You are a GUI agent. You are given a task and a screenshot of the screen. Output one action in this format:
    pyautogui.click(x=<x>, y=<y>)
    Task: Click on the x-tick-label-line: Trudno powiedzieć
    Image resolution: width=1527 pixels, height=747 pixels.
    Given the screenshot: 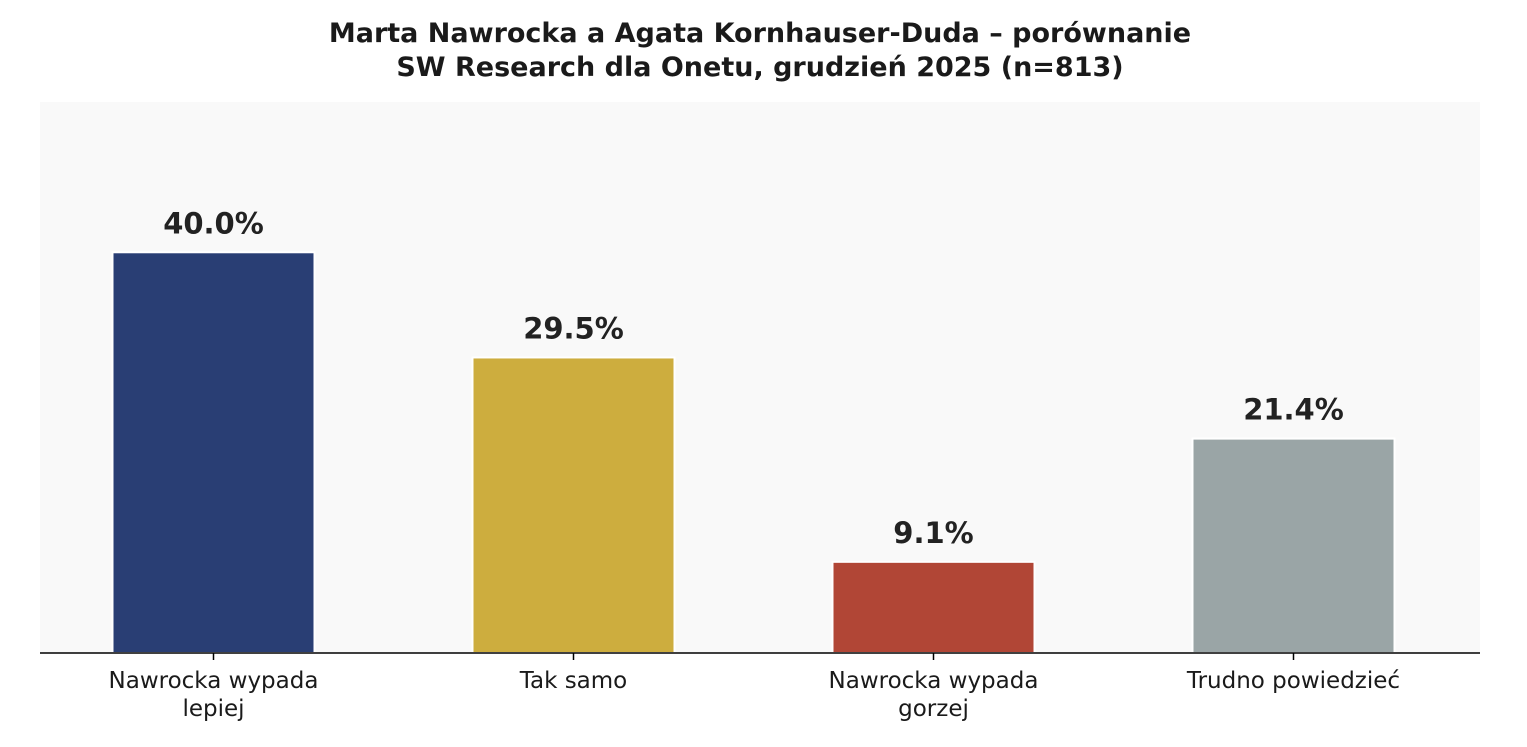 What is the action you would take?
    pyautogui.click(x=1293, y=681)
    